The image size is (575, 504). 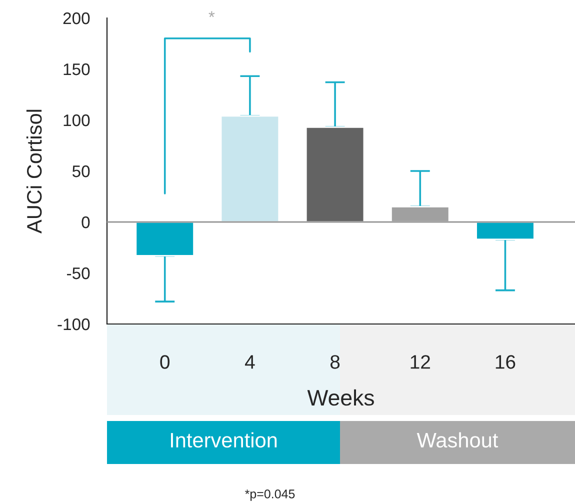 What do you see at coordinates (165, 362) in the screenshot?
I see `x-tick-label: 0` at bounding box center [165, 362].